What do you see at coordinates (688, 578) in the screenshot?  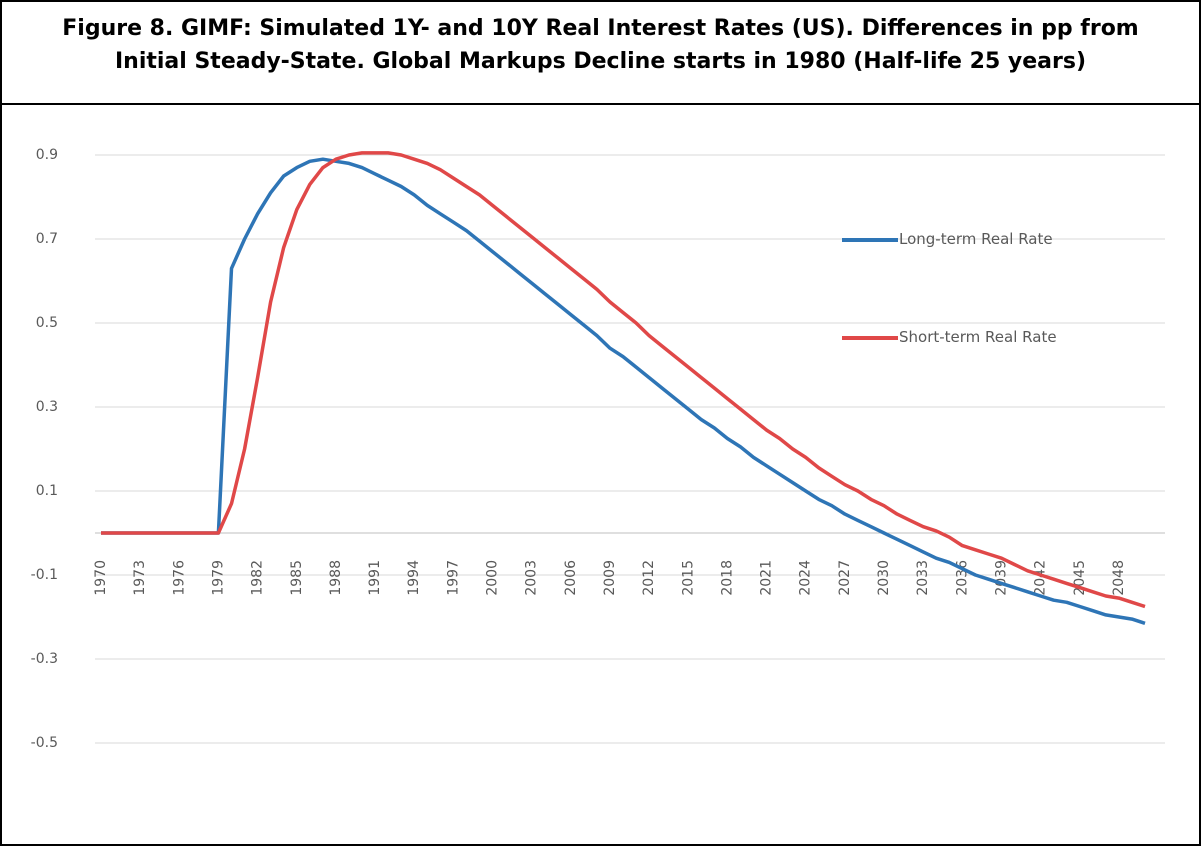 I see `x-tick-label: 2015` at bounding box center [688, 578].